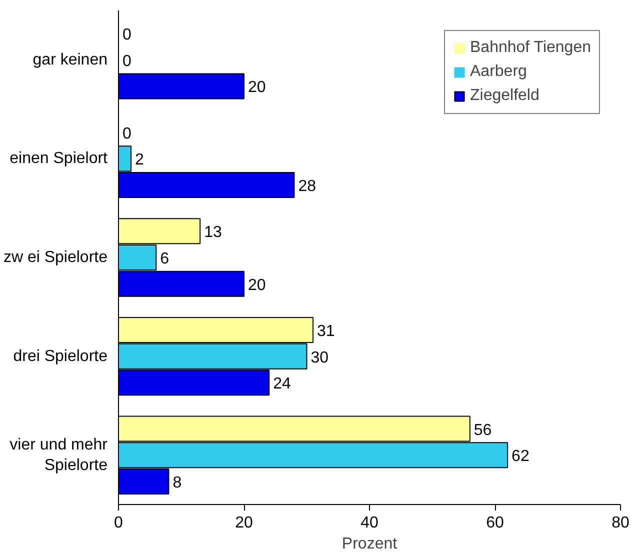 This screenshot has width=644, height=559. Describe the element at coordinates (370, 544) in the screenshot. I see `x-axis-title: Prozent` at that location.